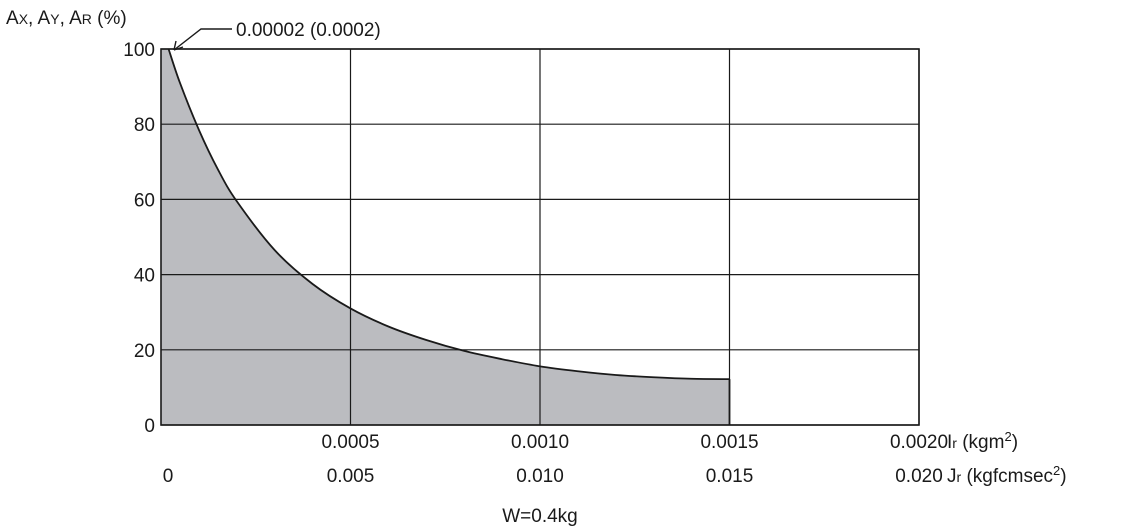 The image size is (1129, 531). What do you see at coordinates (1007, 475) in the screenshot?
I see `x-secondary-axis-label: Jr (kgfcmsec2)` at bounding box center [1007, 475].